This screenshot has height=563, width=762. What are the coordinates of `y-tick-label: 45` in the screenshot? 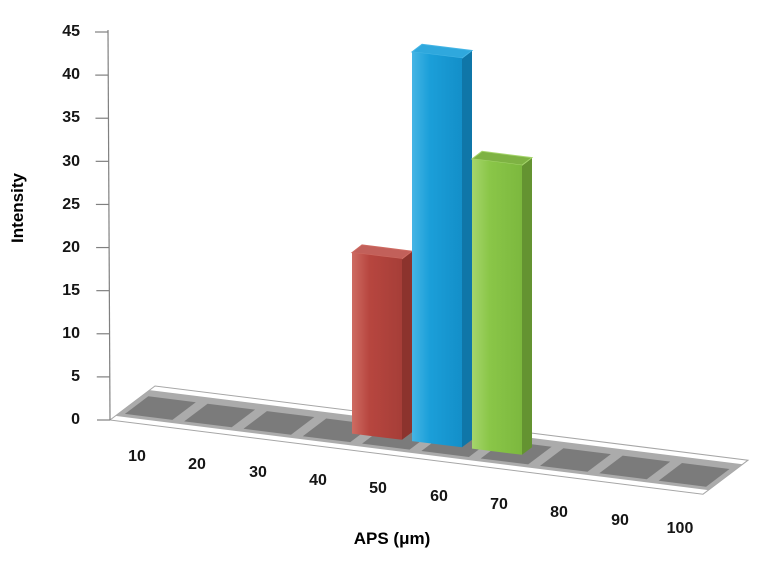 It's located at (71, 31).